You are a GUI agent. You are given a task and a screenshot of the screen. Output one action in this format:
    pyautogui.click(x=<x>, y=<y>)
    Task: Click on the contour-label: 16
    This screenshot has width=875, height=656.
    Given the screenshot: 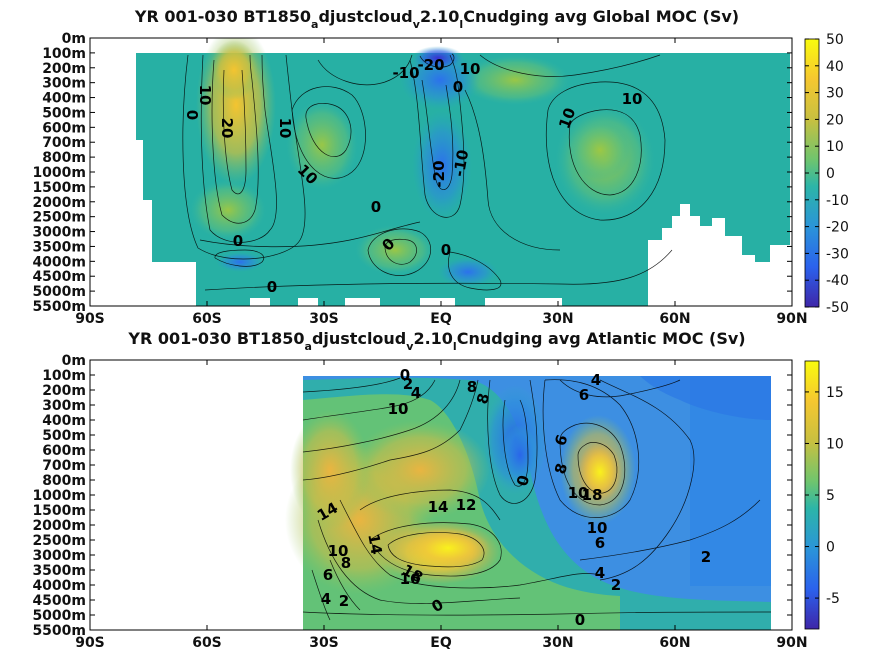 What is the action you would take?
    pyautogui.click(x=410, y=579)
    